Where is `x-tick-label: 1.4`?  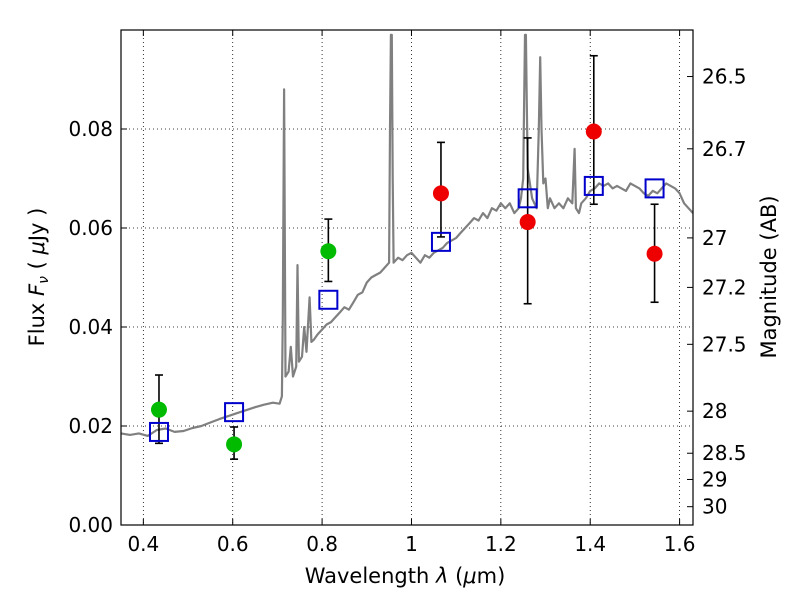 x-tick-label: 1.4 is located at coordinates (590, 544).